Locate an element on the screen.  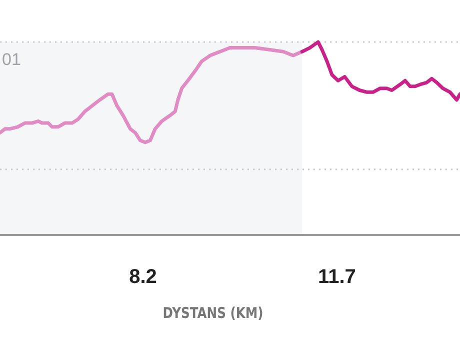
x-axis-title: DYSTANS (KM) is located at coordinates (213, 313).